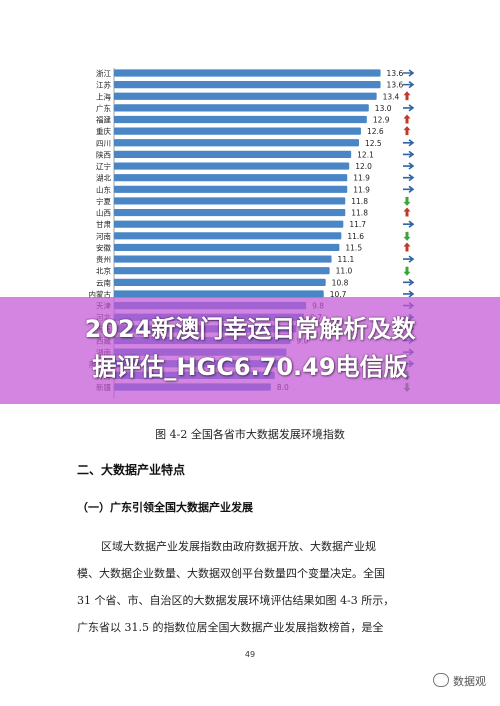 The width and height of the screenshot is (500, 706). What do you see at coordinates (100, 294) in the screenshot?
I see `category-label: 内蒙古` at bounding box center [100, 294].